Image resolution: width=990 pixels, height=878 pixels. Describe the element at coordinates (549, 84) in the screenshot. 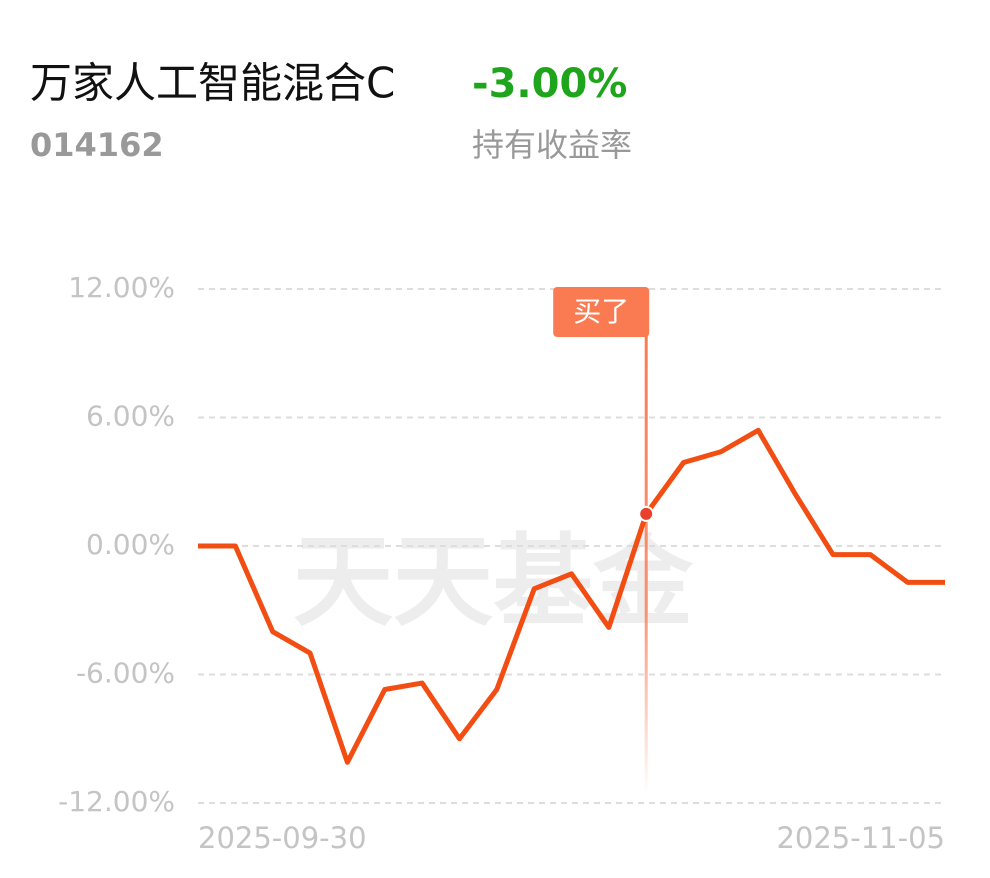

I see `return-value: -3.00%` at that location.